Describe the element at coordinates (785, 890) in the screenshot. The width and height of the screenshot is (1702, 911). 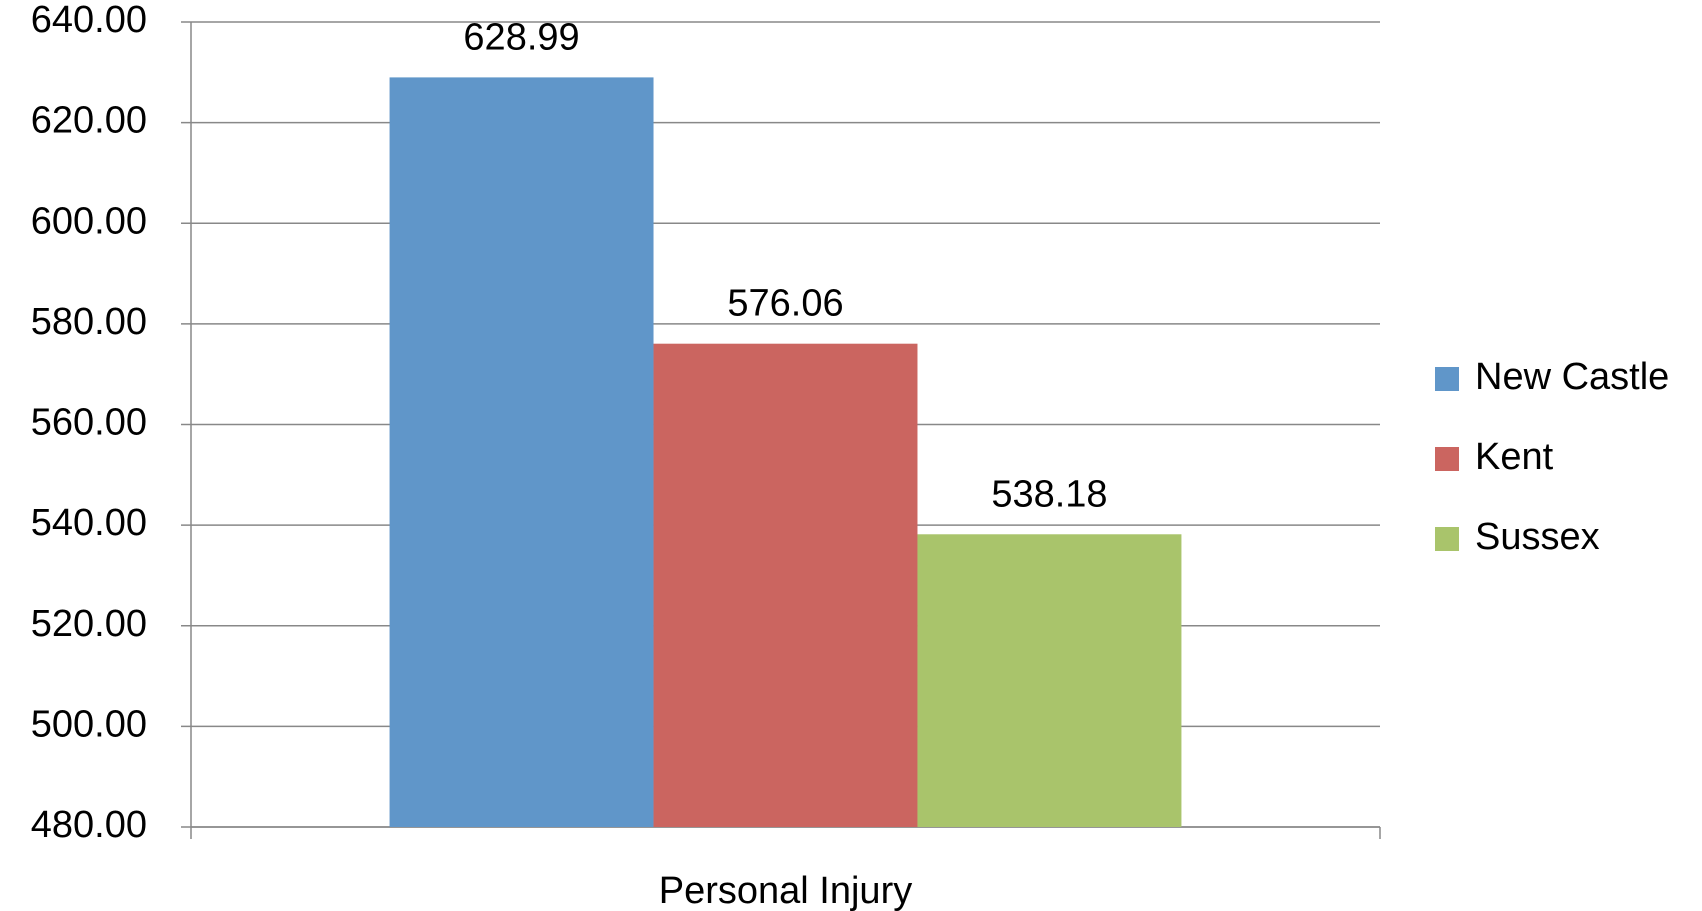
I see `x-tick-label: Personal Injury` at that location.